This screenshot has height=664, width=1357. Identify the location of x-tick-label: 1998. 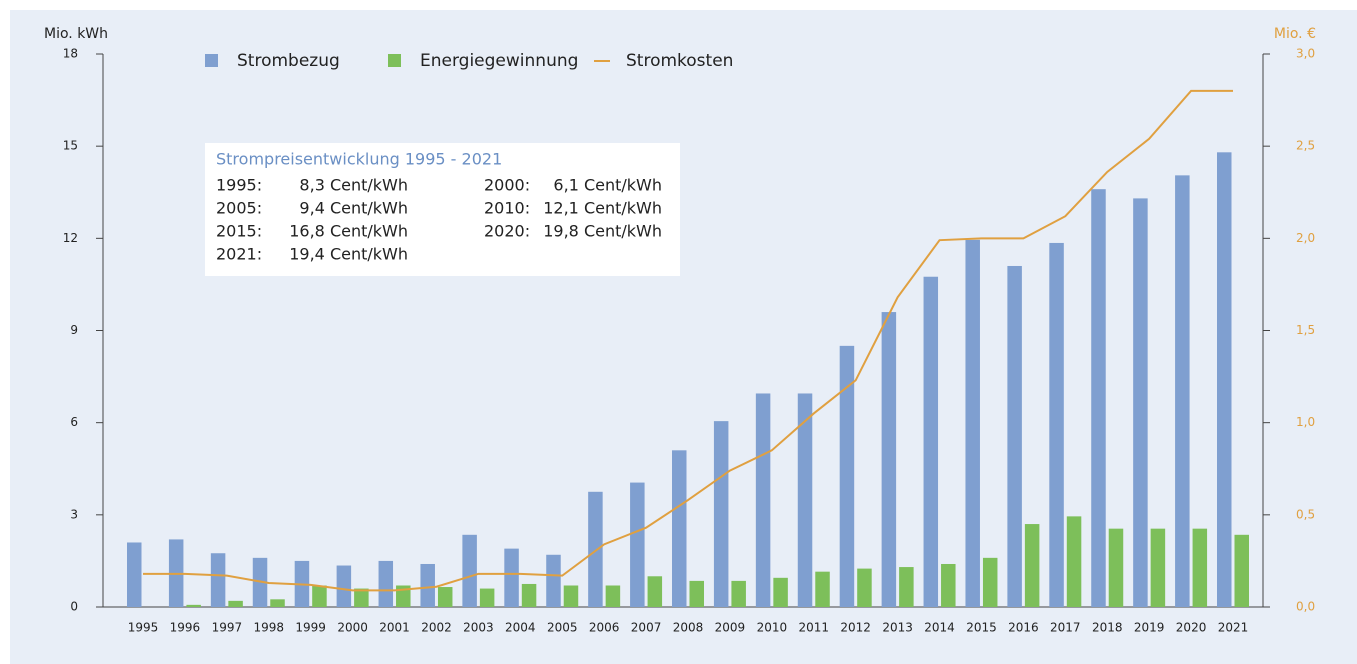
(268, 628).